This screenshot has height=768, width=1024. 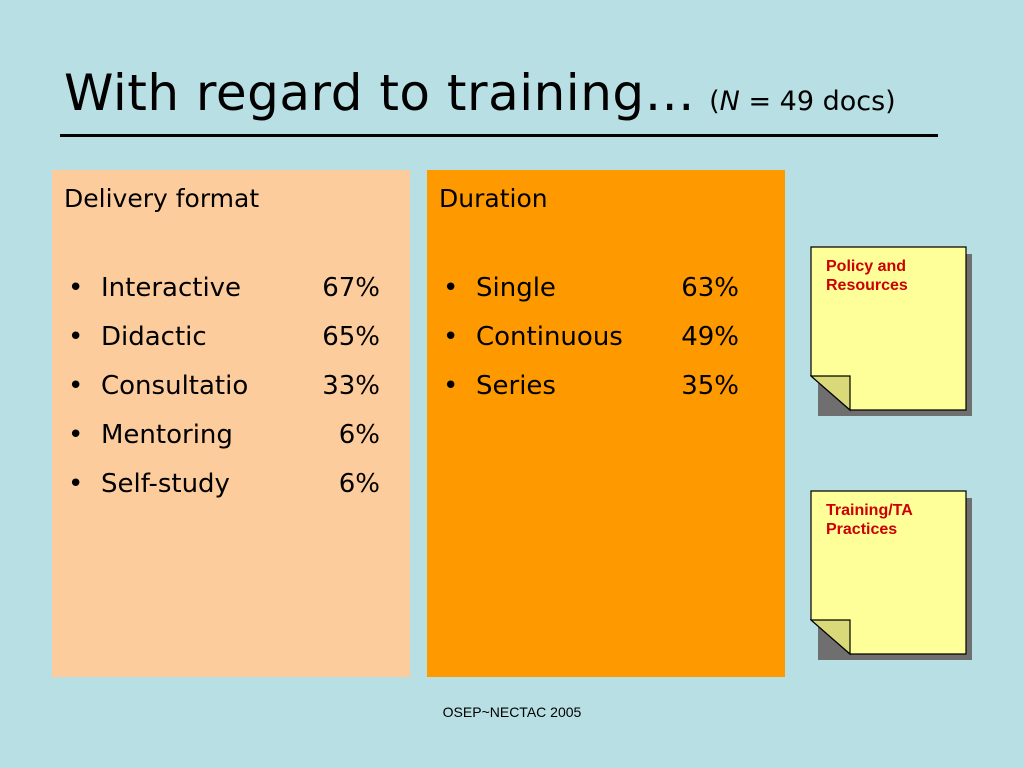 What do you see at coordinates (867, 276) in the screenshot?
I see `note-label: Policy and Resources` at bounding box center [867, 276].